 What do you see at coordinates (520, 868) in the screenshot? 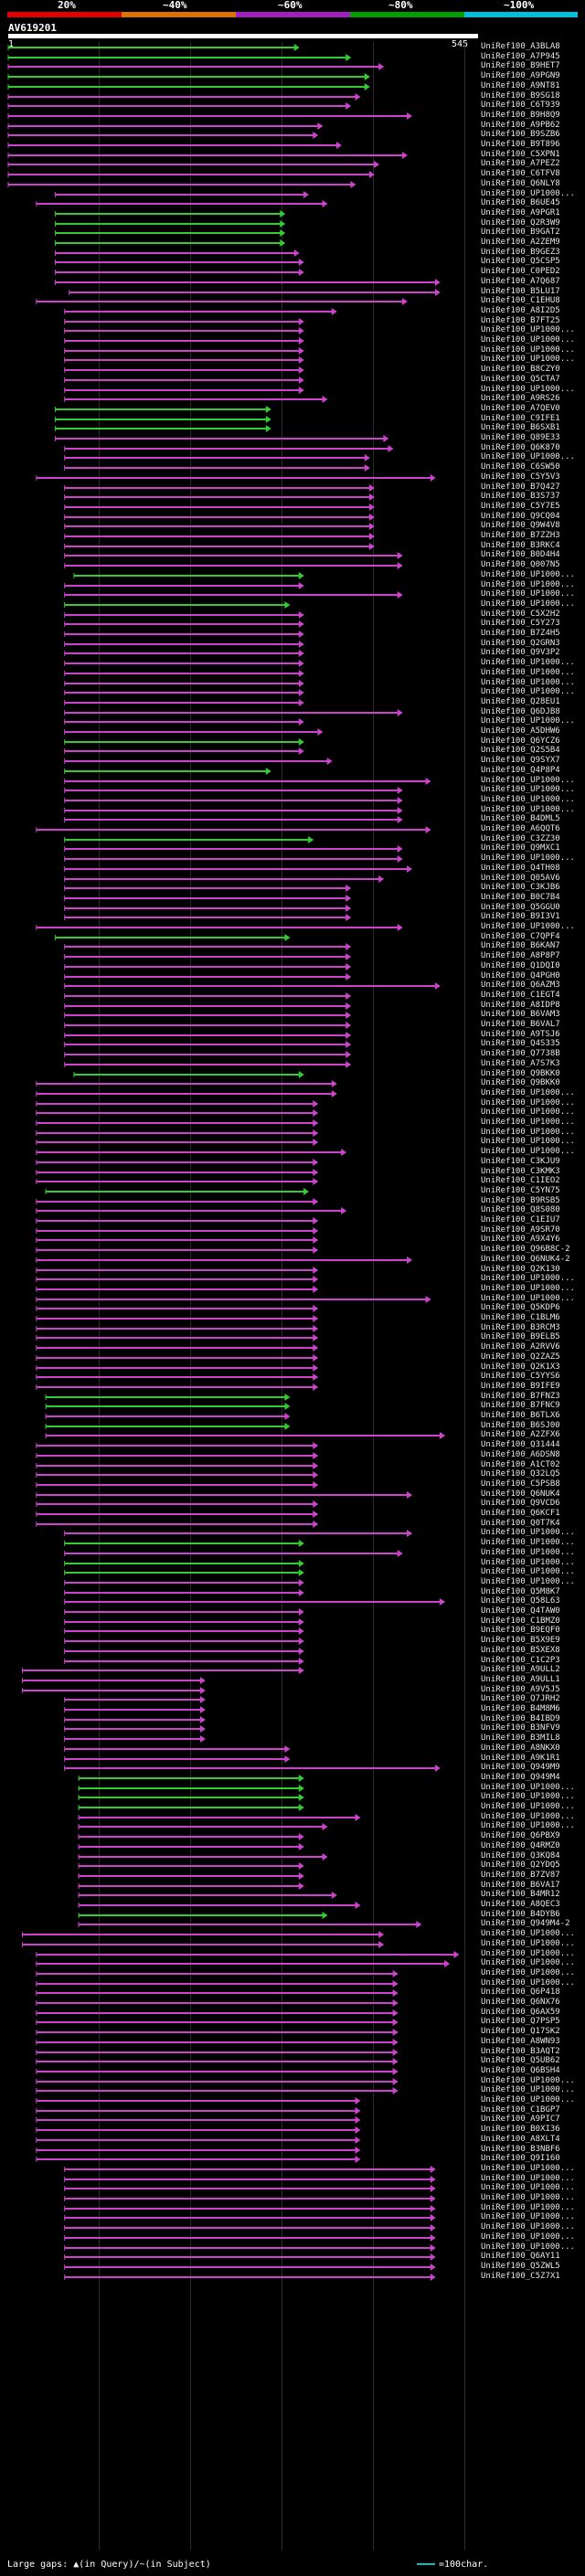
I see `hit-label: UniRef100_Q4TH08` at bounding box center [520, 868].